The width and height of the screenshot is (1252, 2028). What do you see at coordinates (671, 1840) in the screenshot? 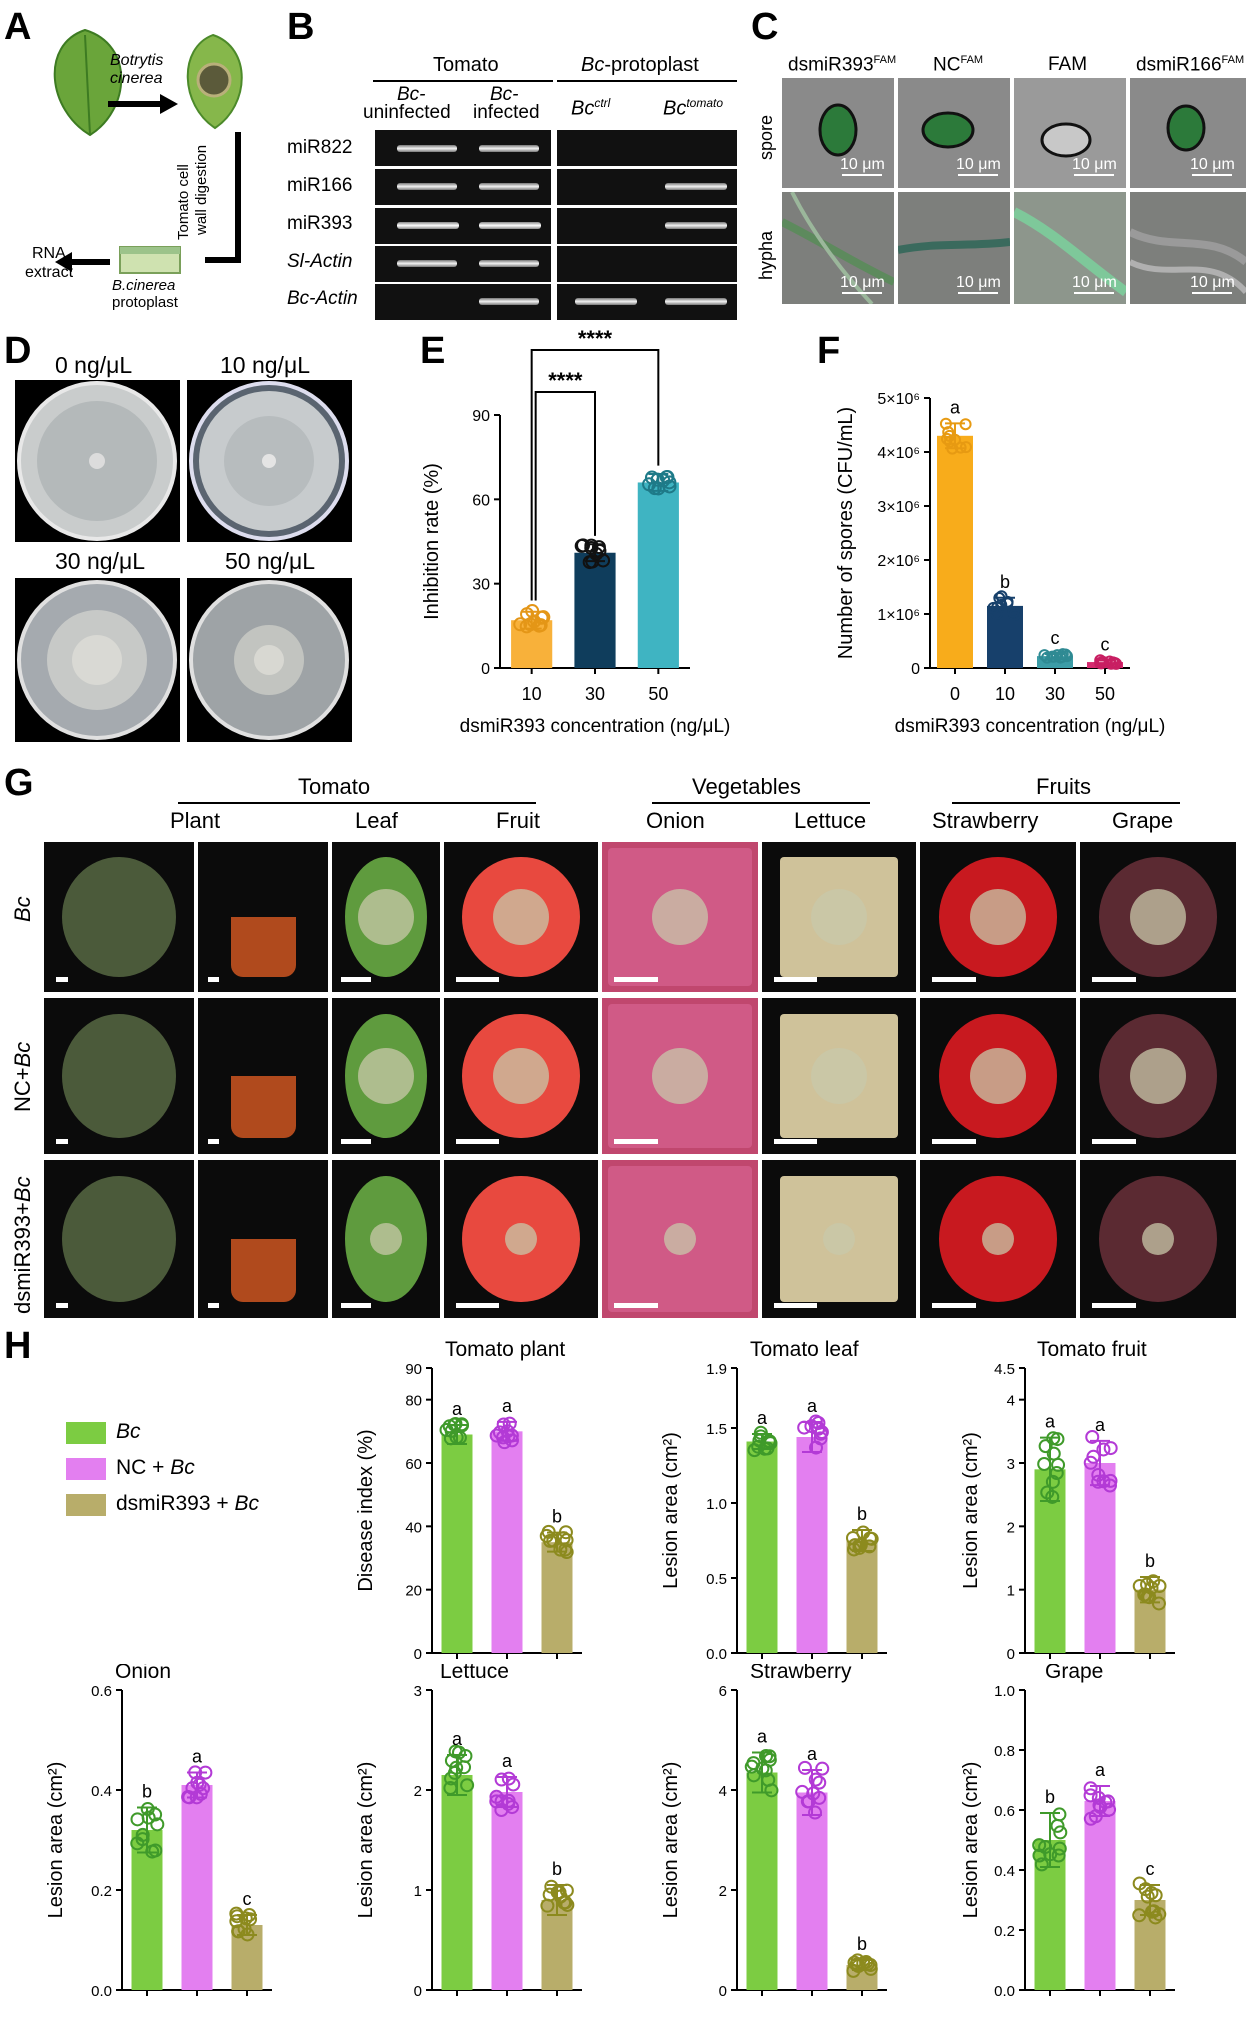
I see `y-axis-label: Lesion area (cm²)` at bounding box center [671, 1840].